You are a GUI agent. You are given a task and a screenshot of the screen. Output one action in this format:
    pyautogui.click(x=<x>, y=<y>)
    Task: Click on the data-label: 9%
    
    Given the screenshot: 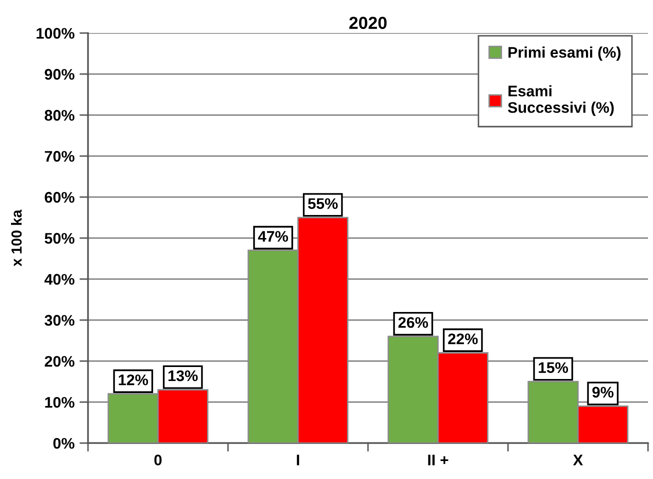 What is the action you would take?
    pyautogui.click(x=603, y=392)
    